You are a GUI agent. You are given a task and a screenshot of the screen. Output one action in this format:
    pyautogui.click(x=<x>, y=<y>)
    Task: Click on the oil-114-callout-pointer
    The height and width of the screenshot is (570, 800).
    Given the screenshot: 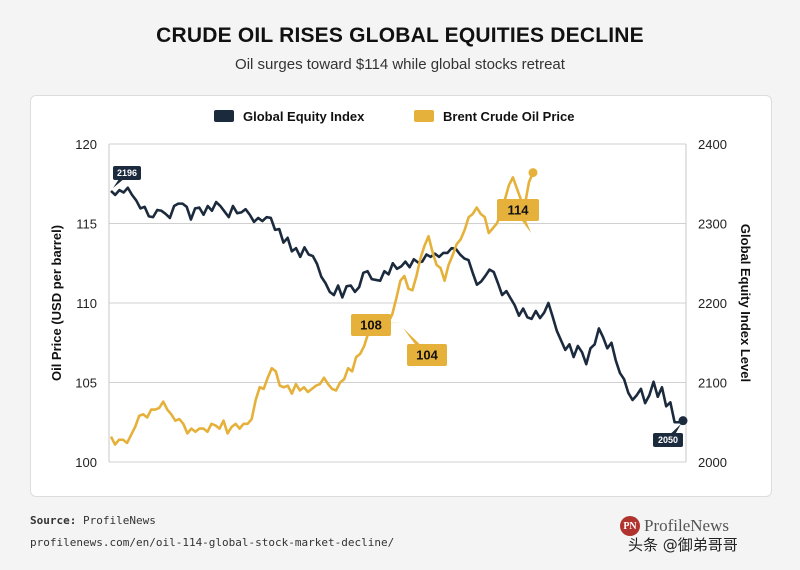 What is the action you would take?
    pyautogui.click(x=522, y=221)
    